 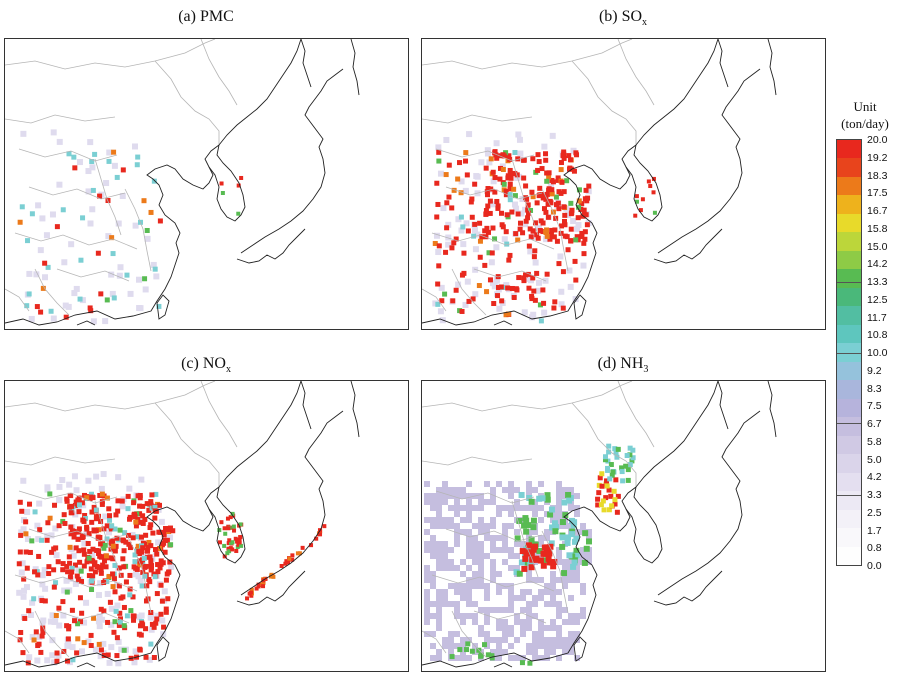 I want to click on emission-cells, so click(x=530, y=554).